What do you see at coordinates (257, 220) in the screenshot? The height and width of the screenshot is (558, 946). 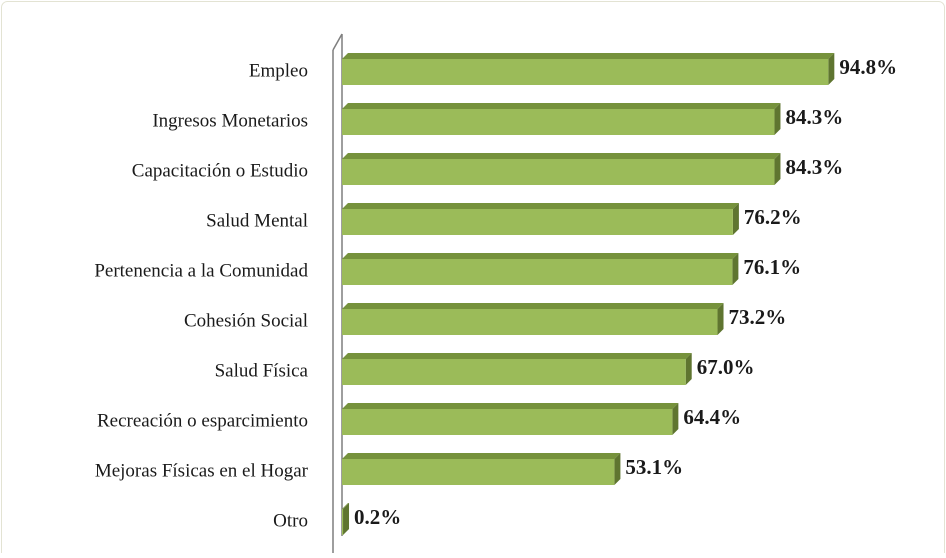 I see `category-label: Salud Mental` at bounding box center [257, 220].